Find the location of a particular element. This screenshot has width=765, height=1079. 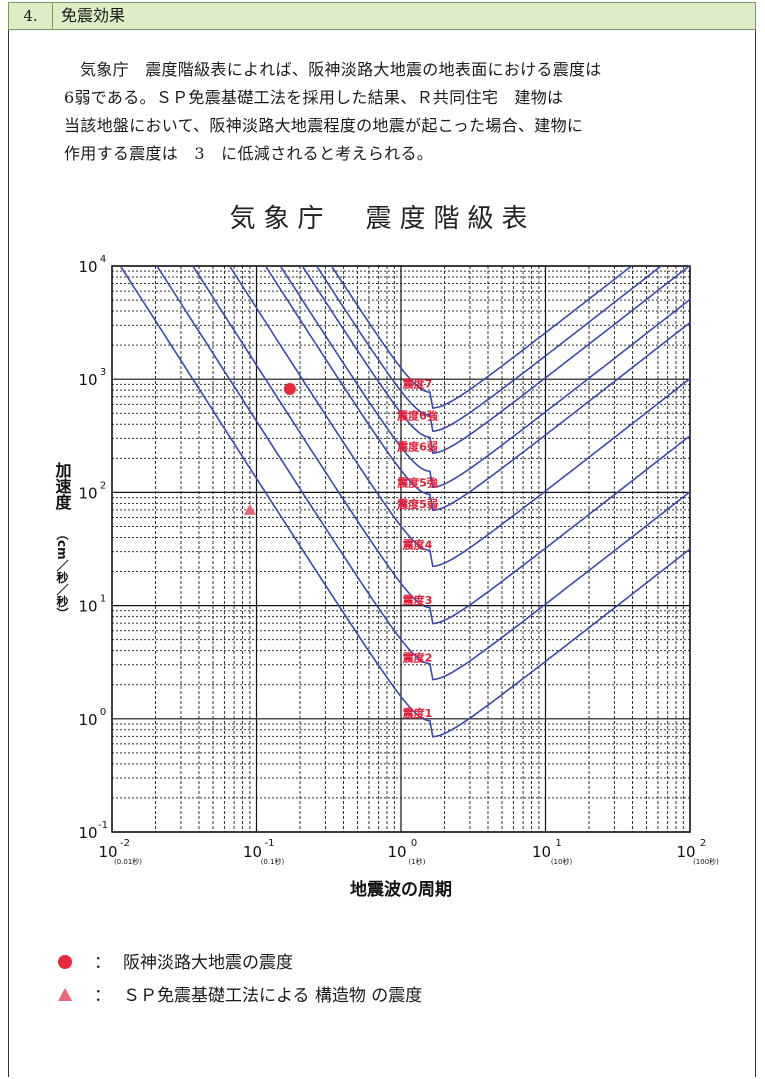

data-point-triangle is located at coordinates (249, 509).